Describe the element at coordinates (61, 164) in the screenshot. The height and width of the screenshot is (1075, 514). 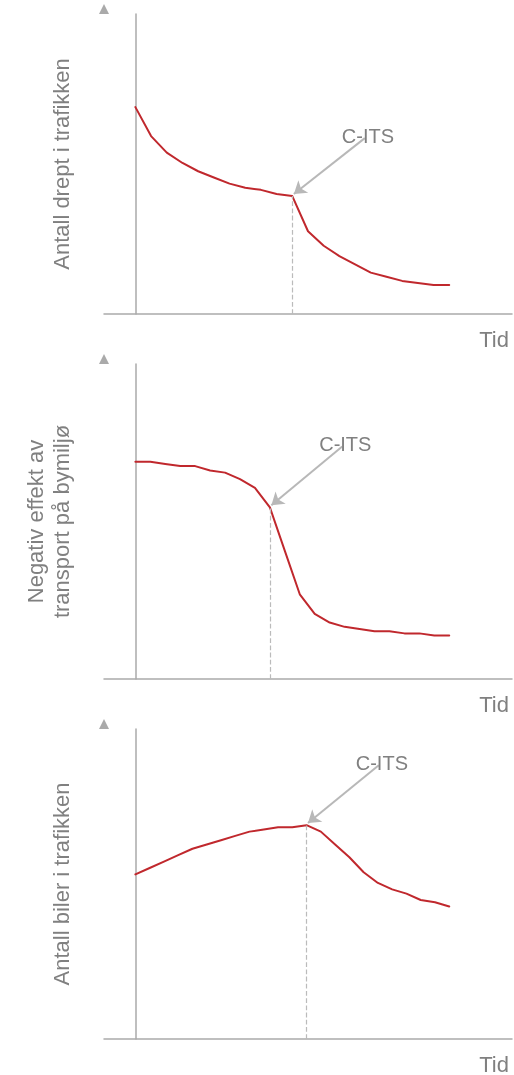
I see `y-axis-title: Antall drept i trafikken` at that location.